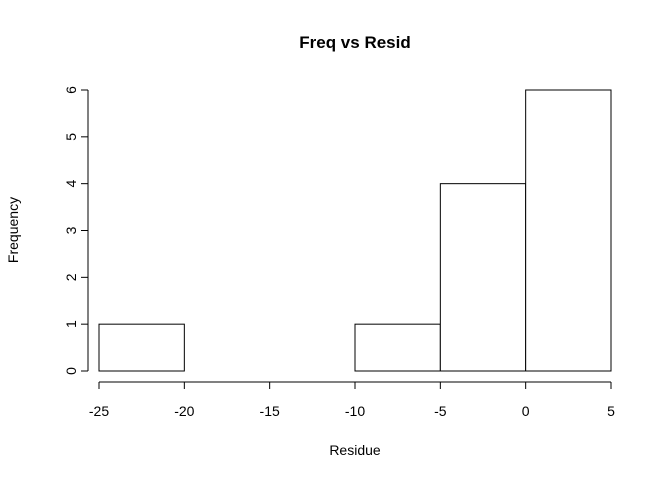 The image size is (672, 480). I want to click on y-tick-label: 3, so click(71, 230).